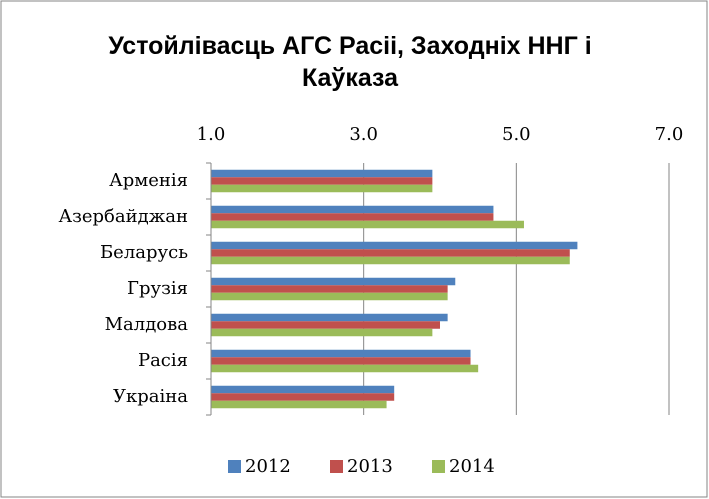  Describe the element at coordinates (150, 396) in the screenshot. I see `y-tick-label: Украіна` at that location.